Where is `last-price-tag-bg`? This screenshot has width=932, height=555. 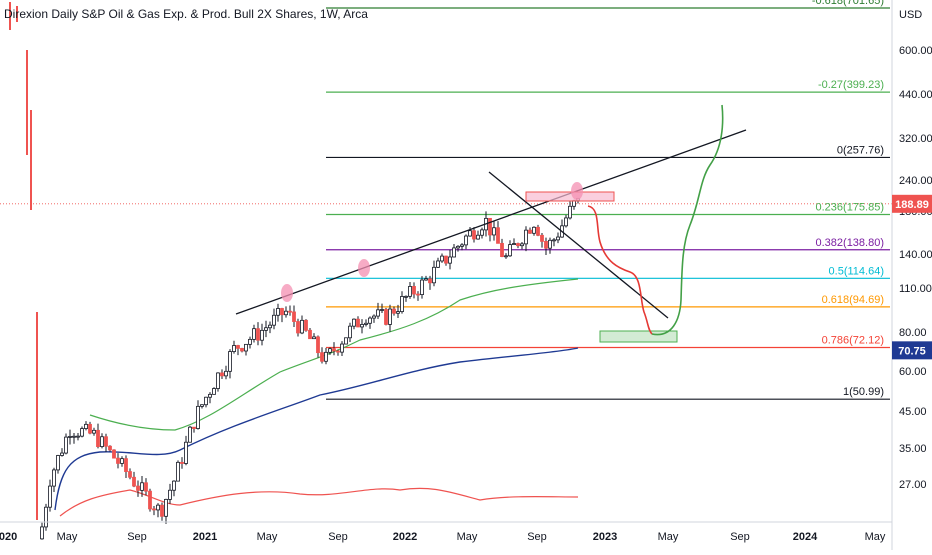 last-price-tag-bg is located at coordinates (912, 203).